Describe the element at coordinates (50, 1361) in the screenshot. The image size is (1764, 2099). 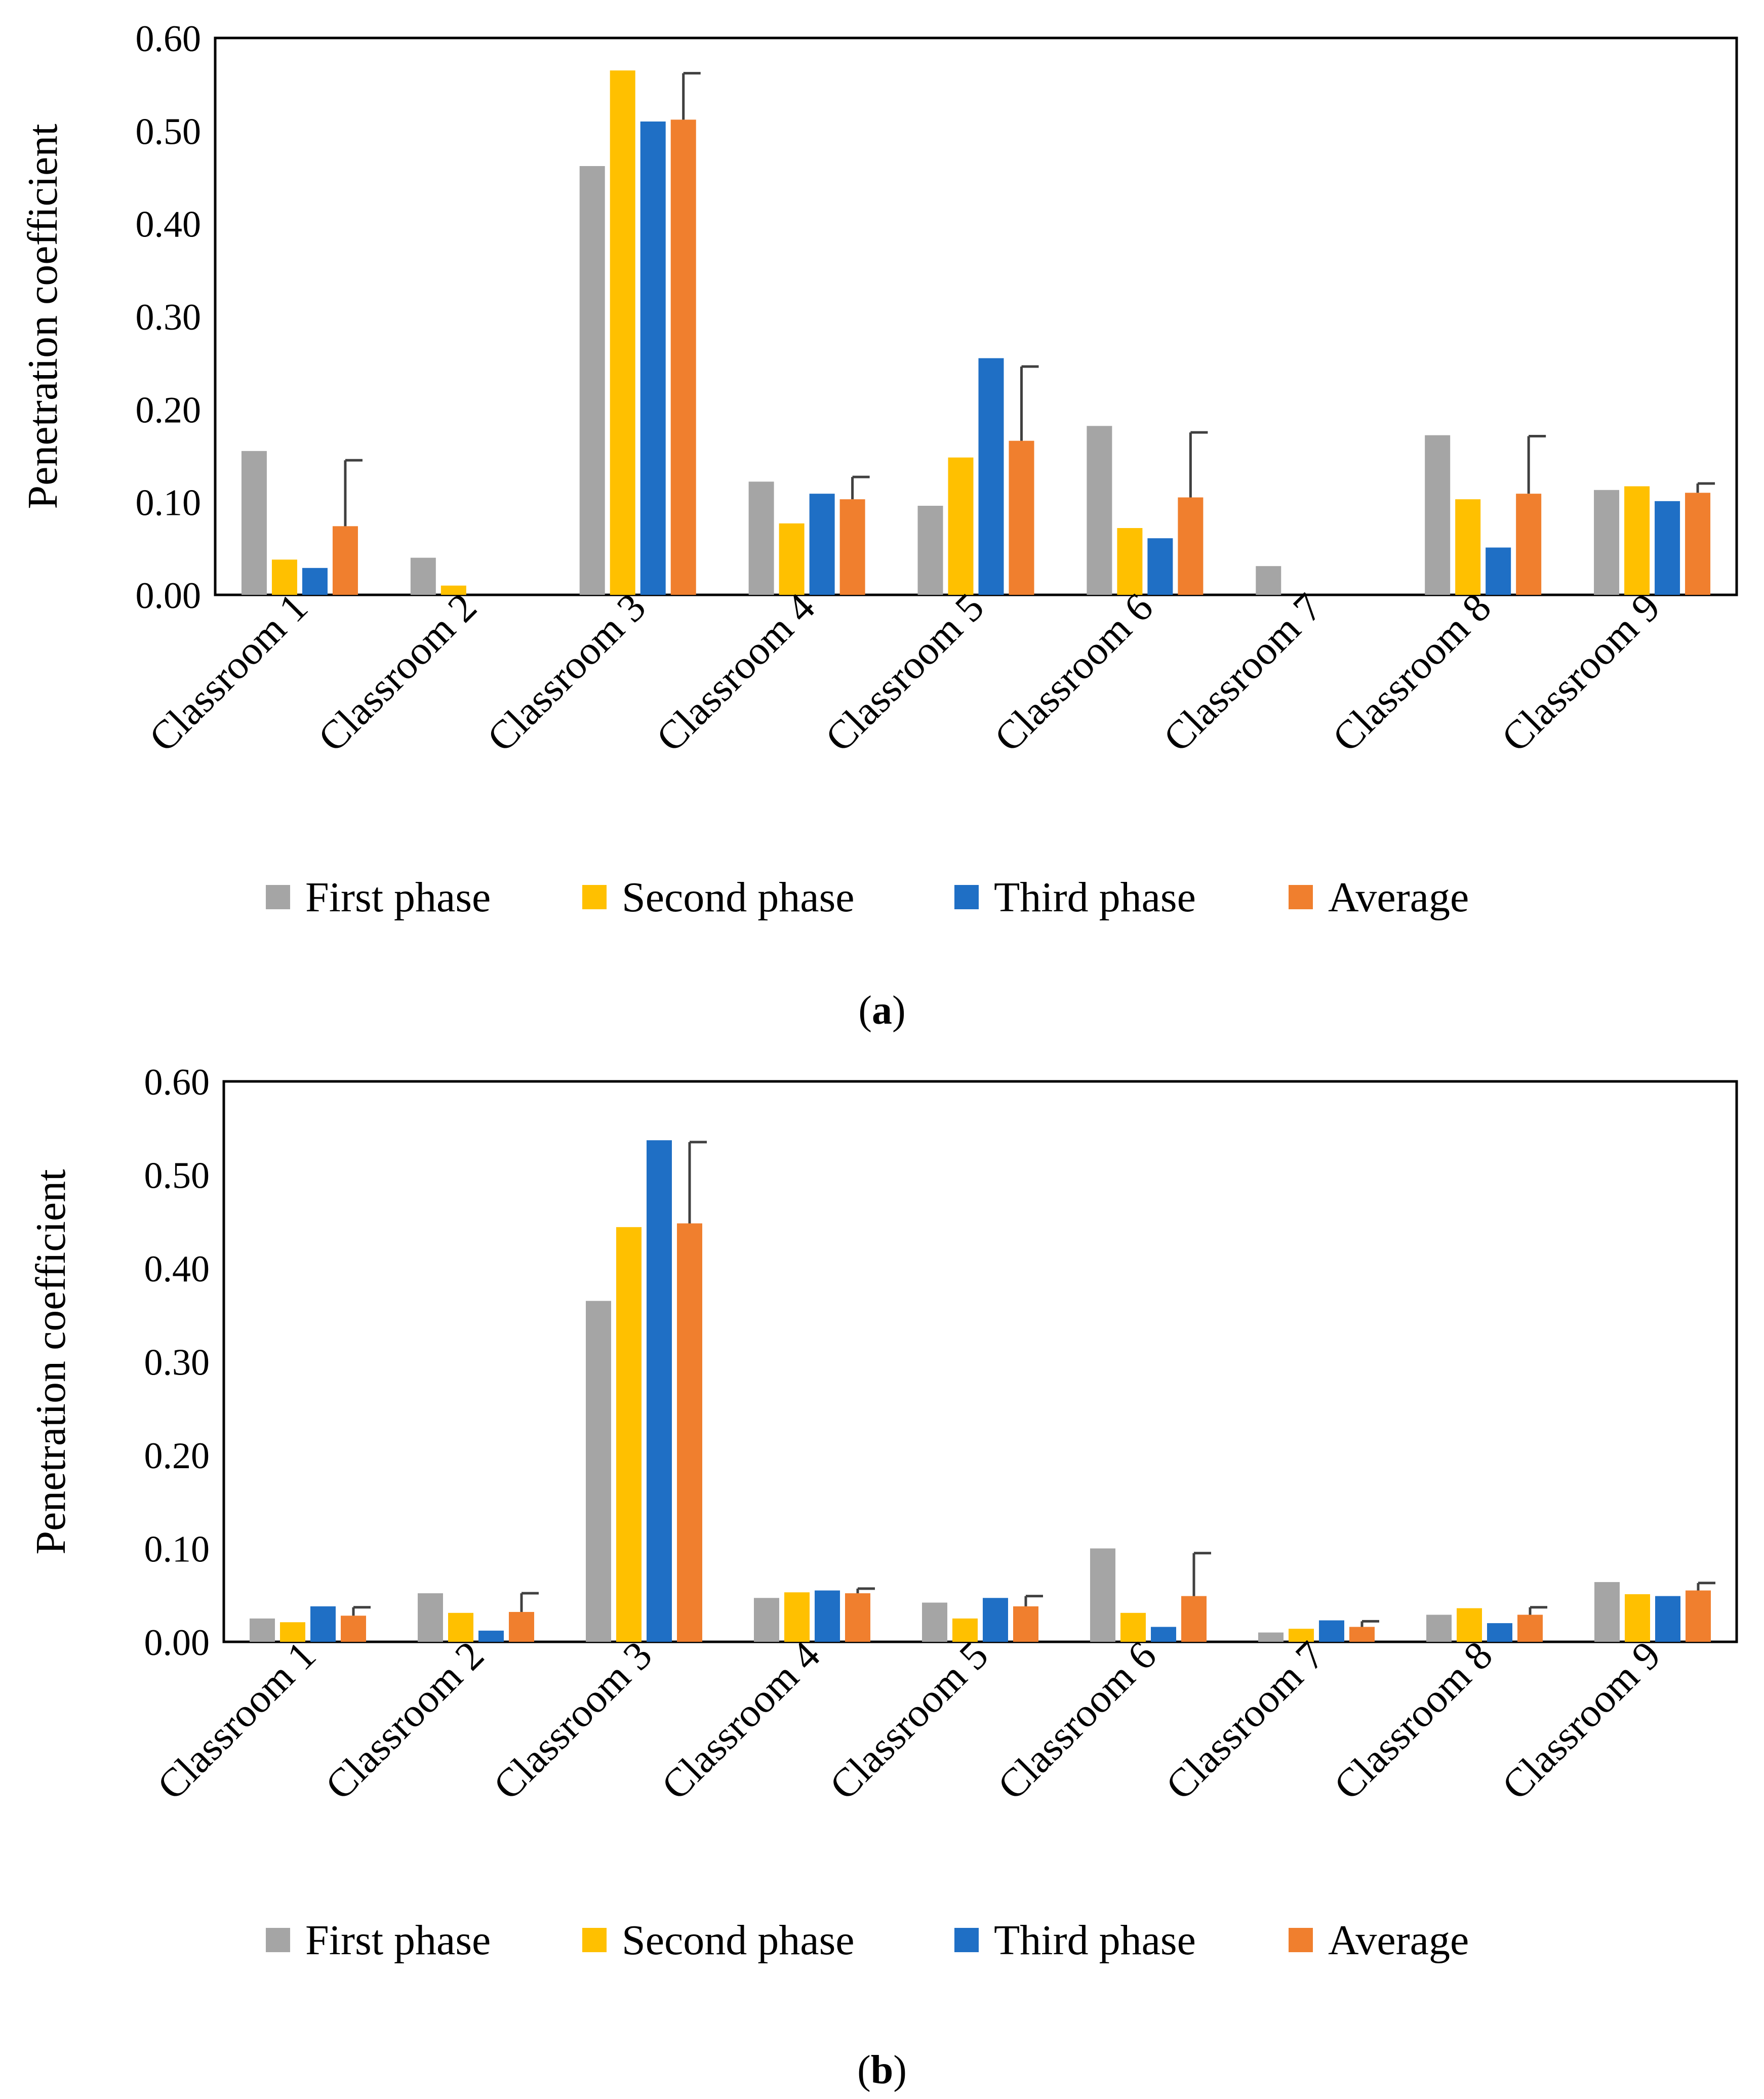
I see `y-axis-label: Penetration coefficient` at that location.